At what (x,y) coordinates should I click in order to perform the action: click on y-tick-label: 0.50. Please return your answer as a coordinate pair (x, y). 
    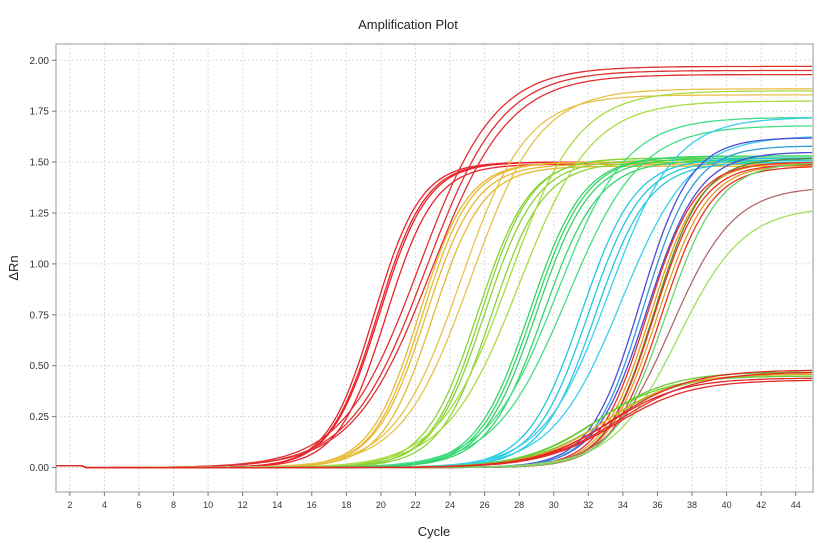
    Looking at the image, I should click on (40, 366).